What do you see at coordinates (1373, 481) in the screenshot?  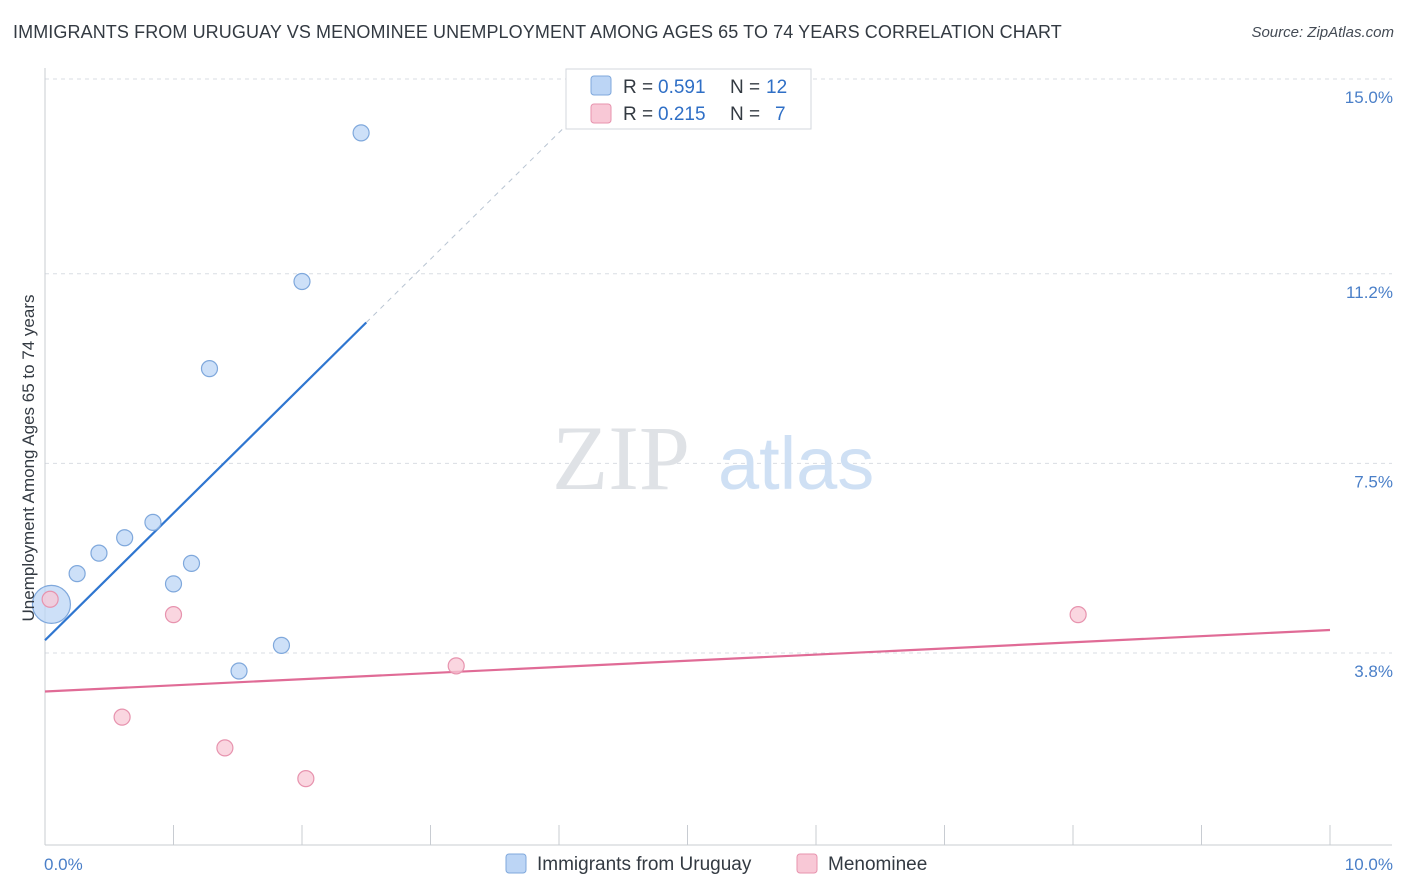 I see `y-tick-label-1: 7.5%` at bounding box center [1373, 481].